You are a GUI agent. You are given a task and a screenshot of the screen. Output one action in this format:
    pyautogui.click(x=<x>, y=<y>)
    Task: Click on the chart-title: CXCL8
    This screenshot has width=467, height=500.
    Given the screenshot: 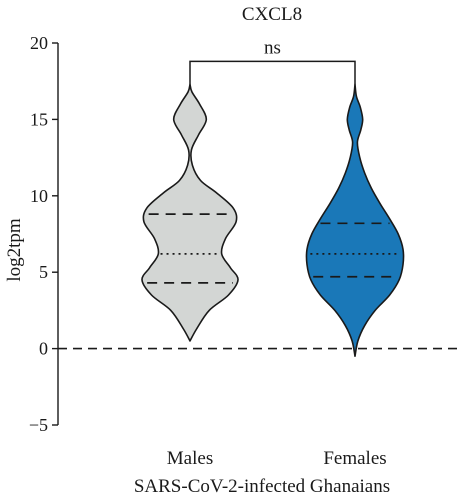 What is the action you would take?
    pyautogui.click(x=272, y=14)
    